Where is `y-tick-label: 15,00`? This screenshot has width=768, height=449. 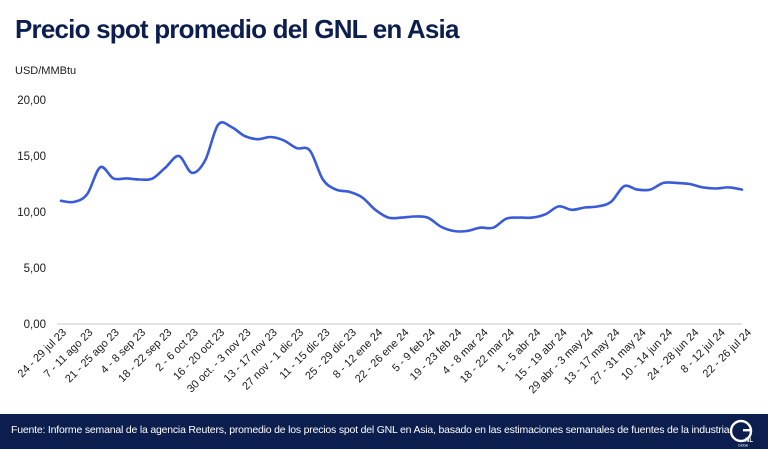 y-tick-label: 15,00 is located at coordinates (31, 157).